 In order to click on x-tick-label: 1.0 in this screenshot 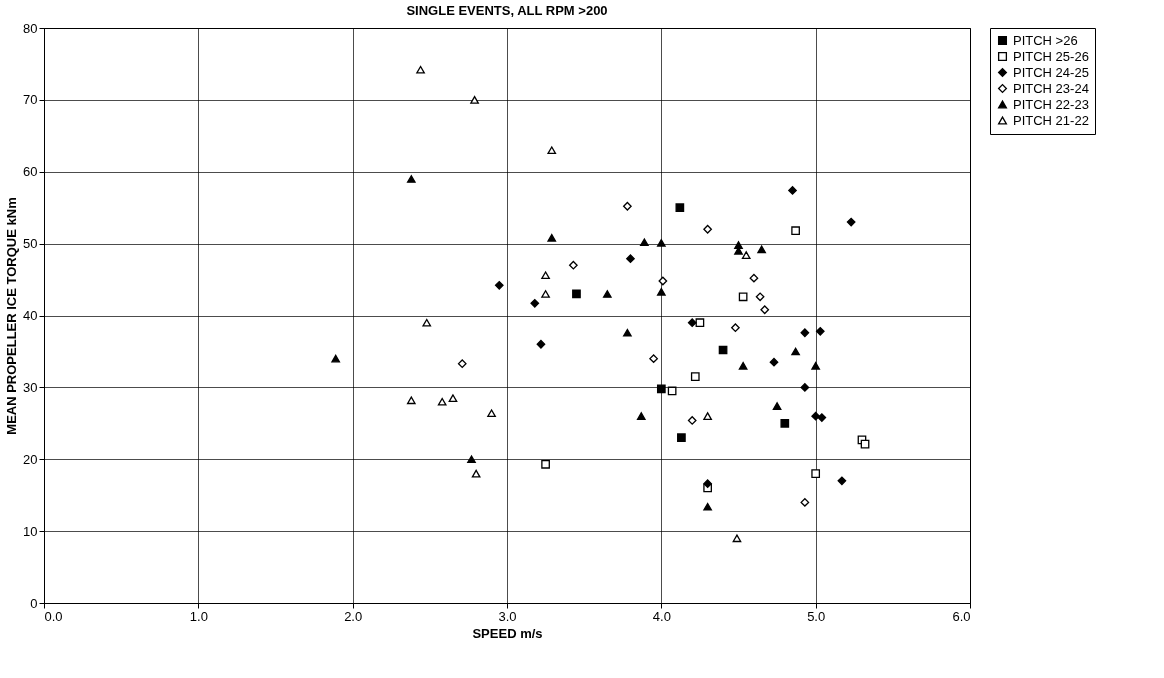, I will do `click(198, 616)`.